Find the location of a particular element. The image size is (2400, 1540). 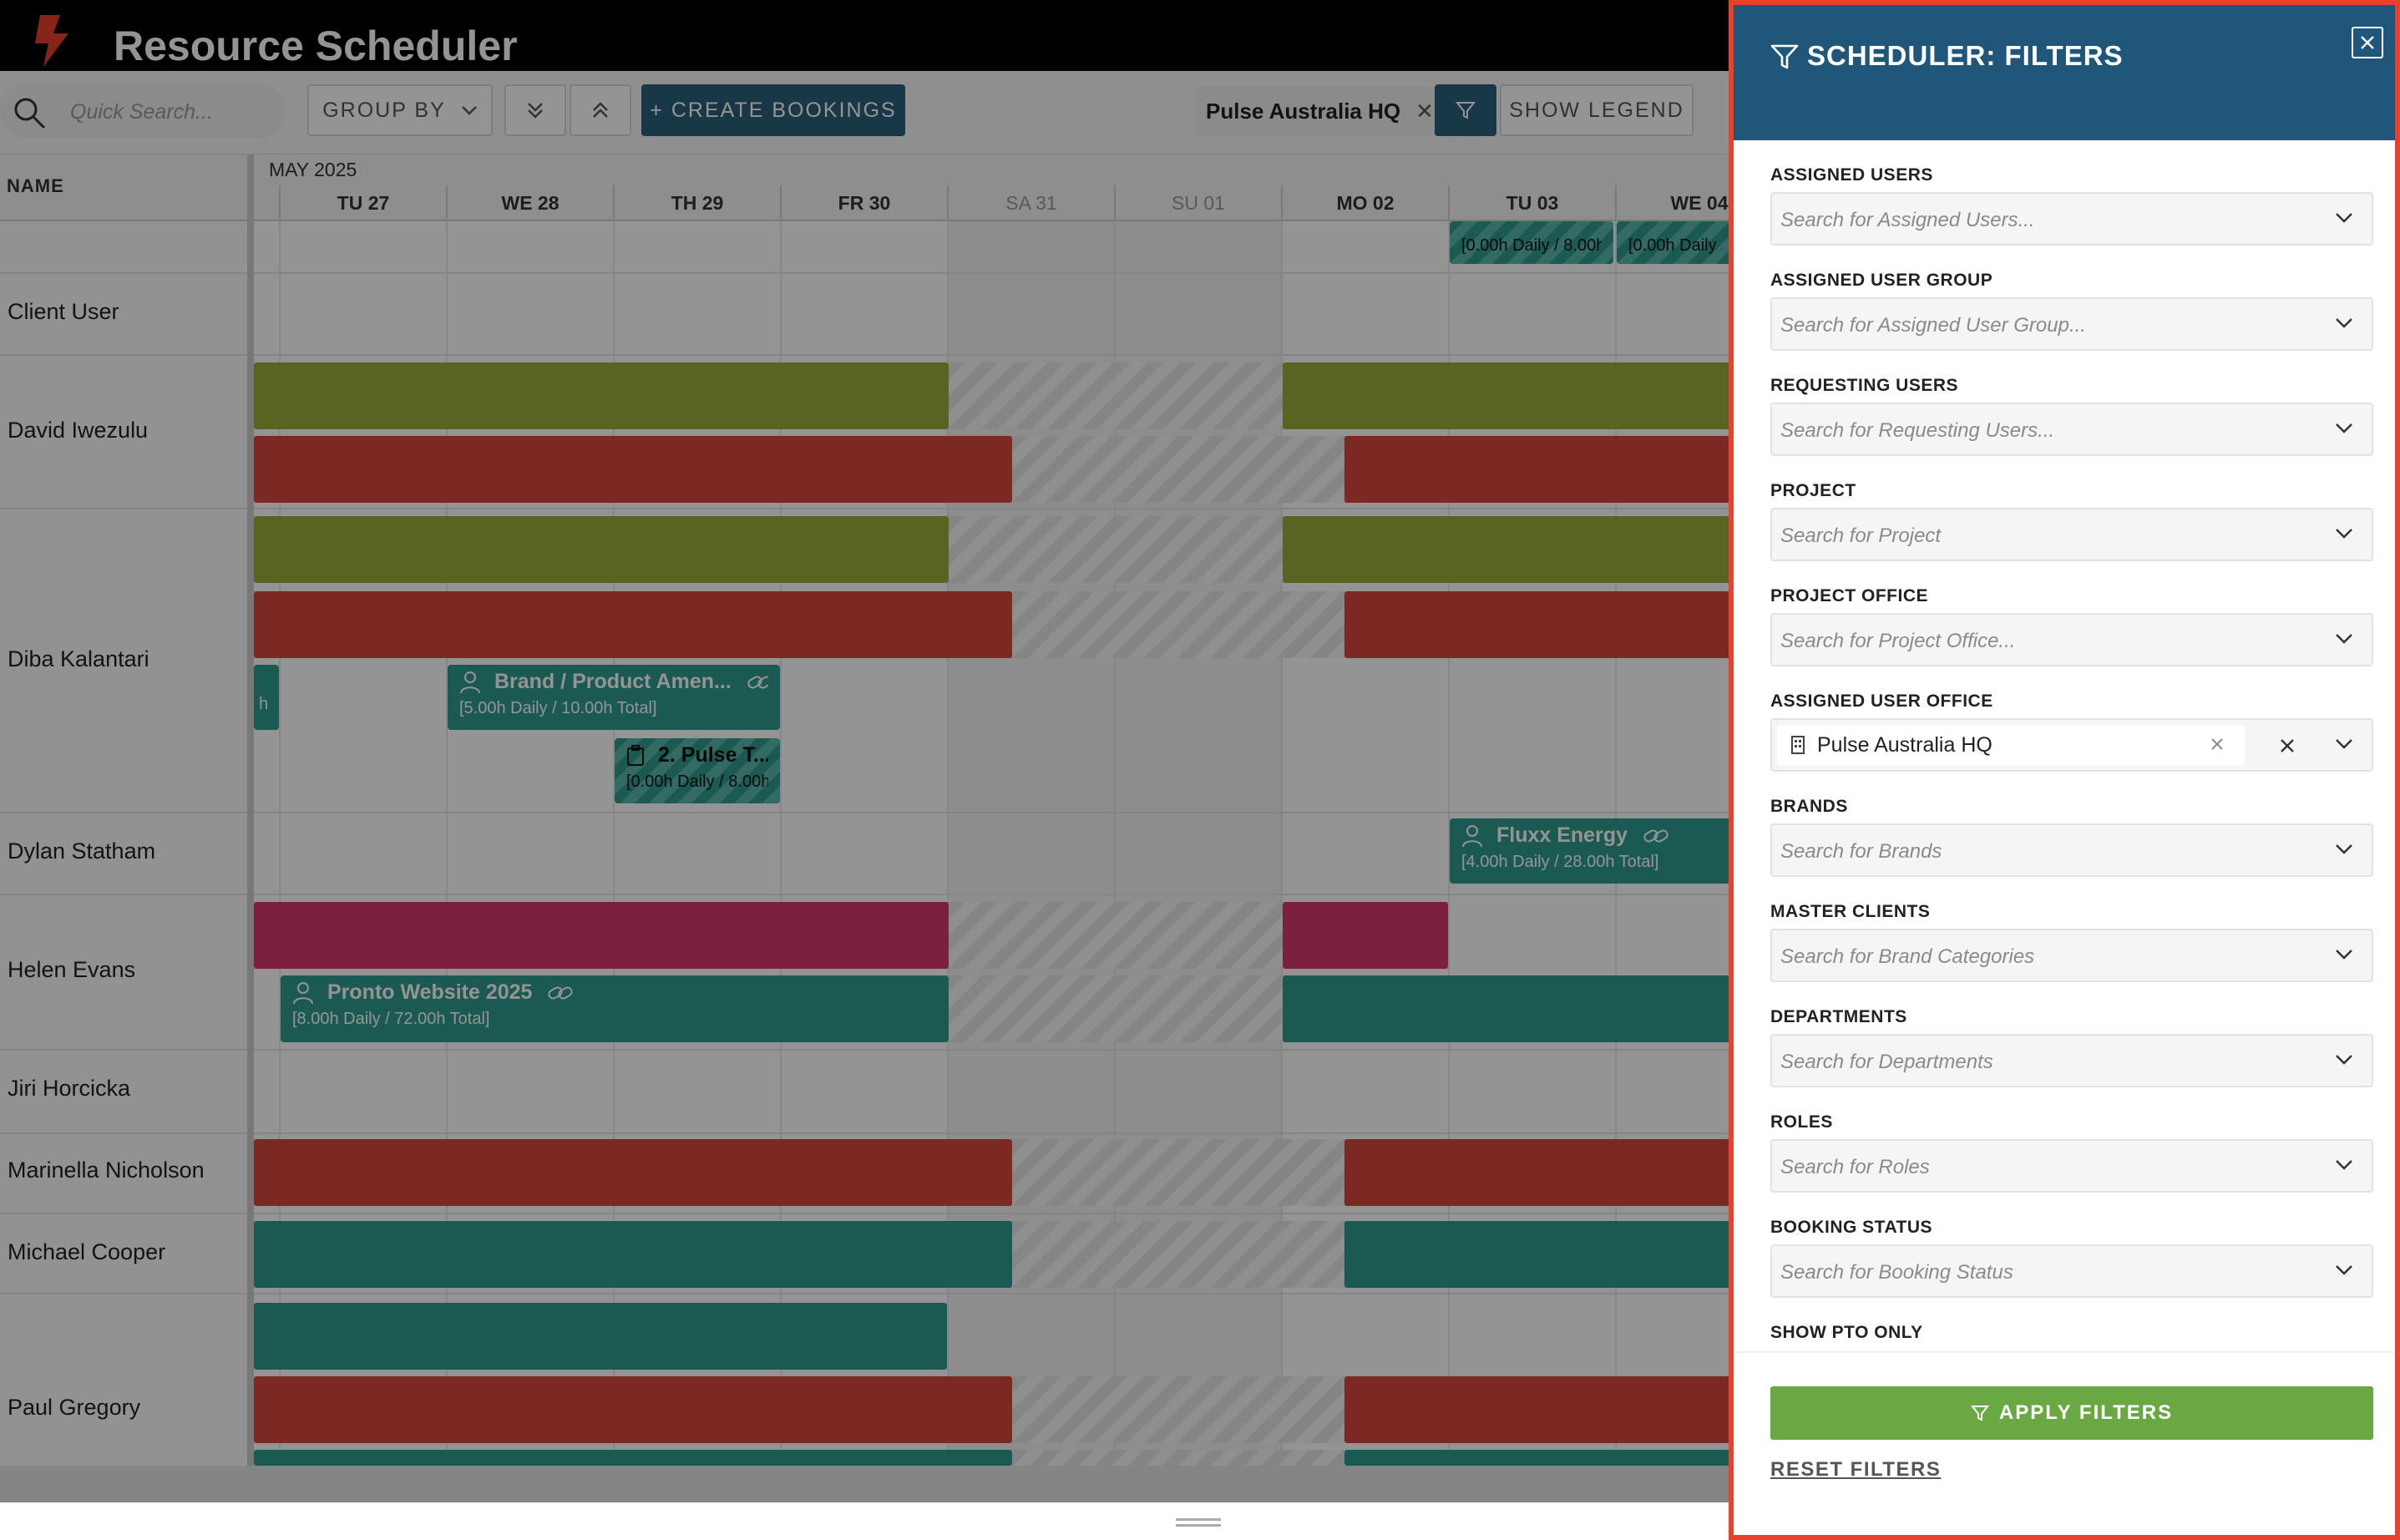

lightning-bolt-icon is located at coordinates (53, 41).